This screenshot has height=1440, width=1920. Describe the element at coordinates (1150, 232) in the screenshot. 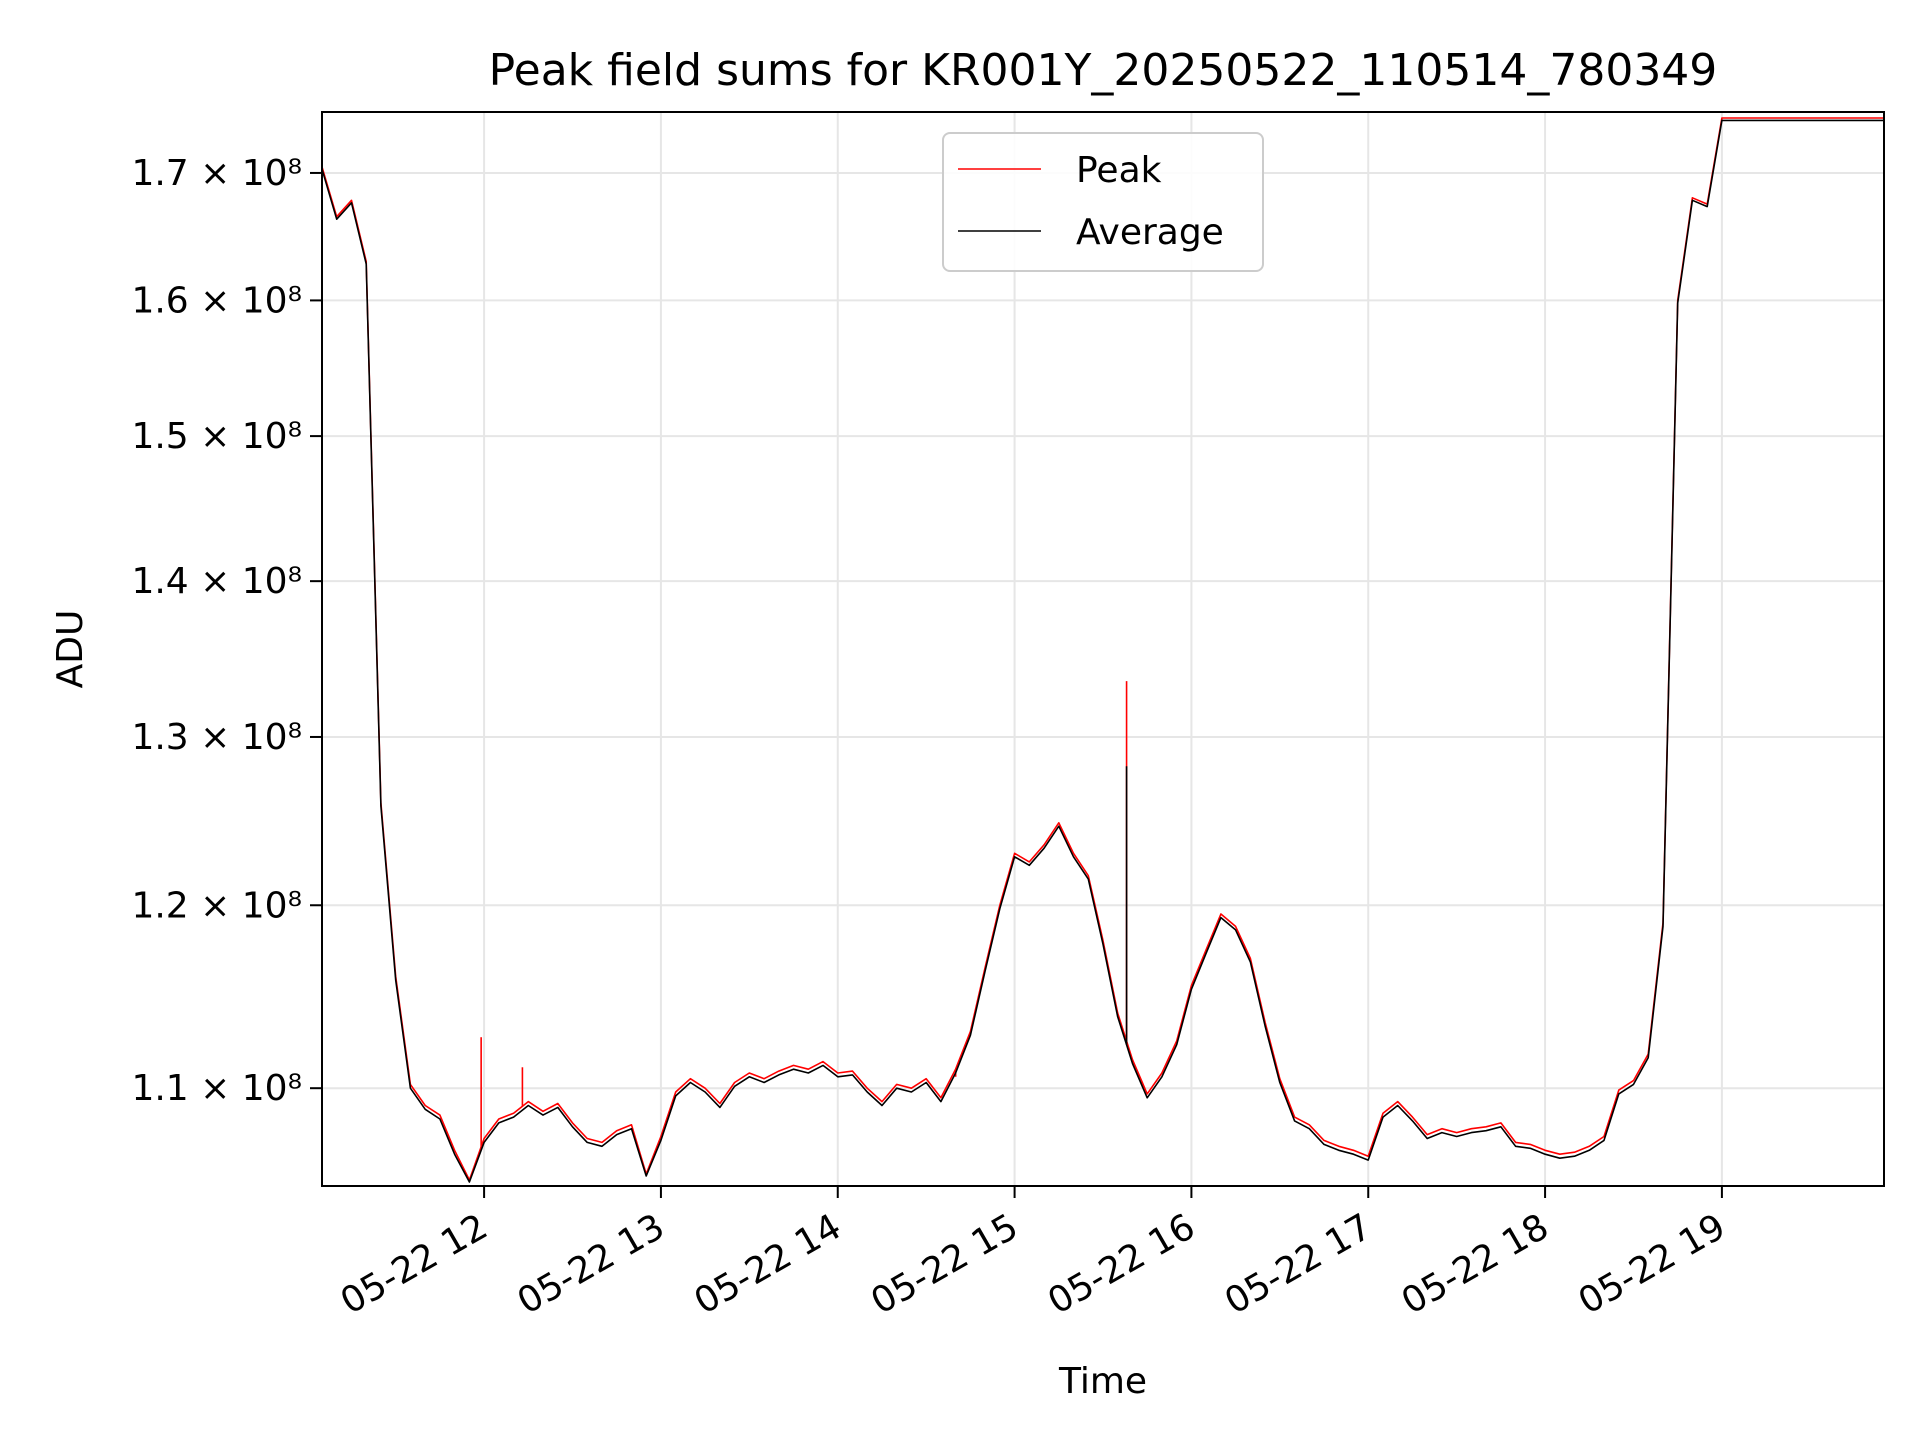

I see `legend-label-average: Average` at that location.